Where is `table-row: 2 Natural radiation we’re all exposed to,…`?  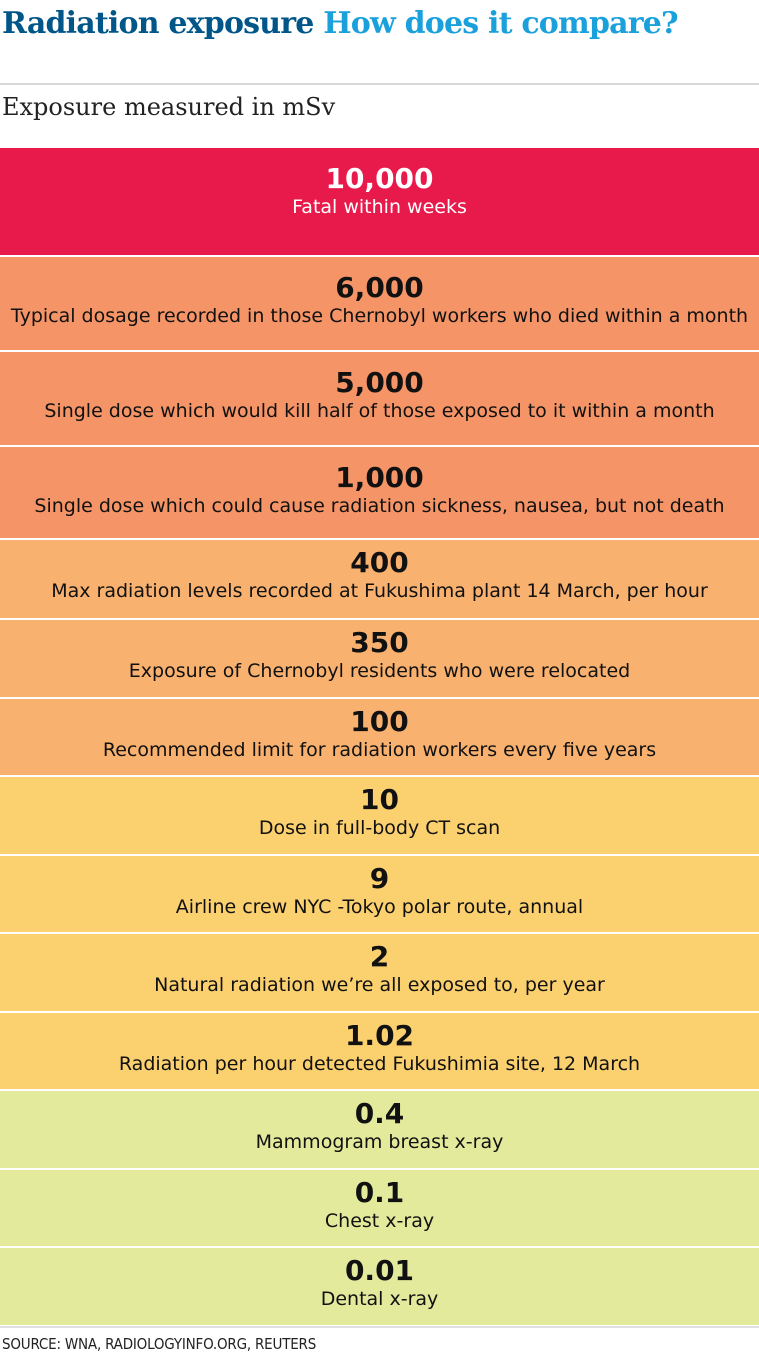
table-row: 2 Natural radiation we’re all exposed to,… is located at coordinates (379, 971).